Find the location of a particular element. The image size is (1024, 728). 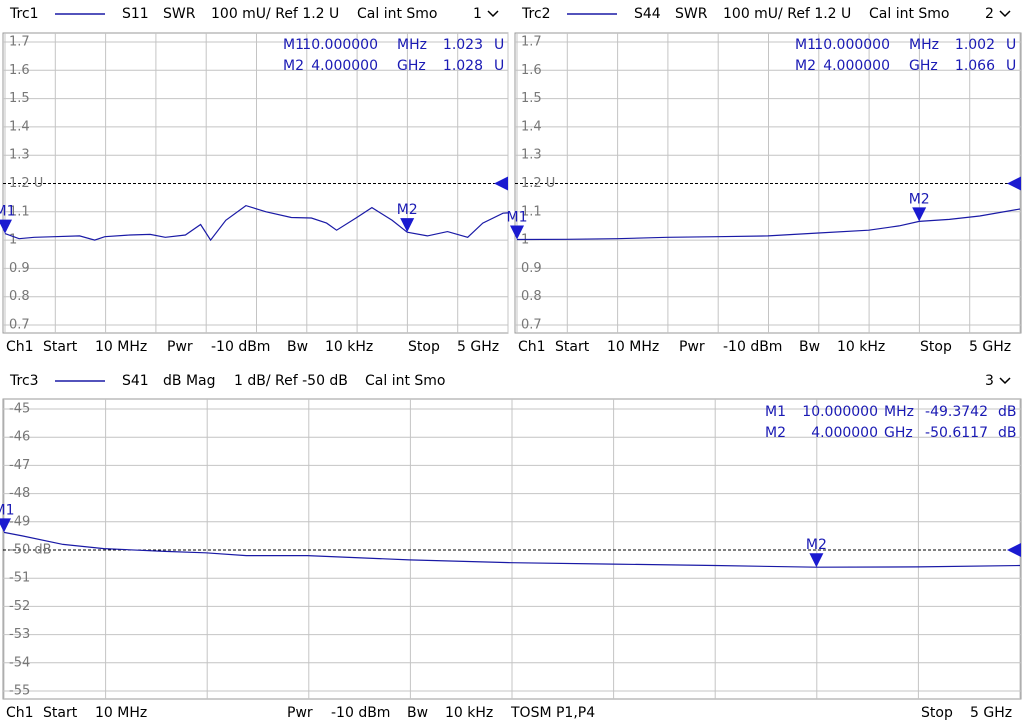

marker-readout-value: 1.023 is located at coordinates (463, 45).